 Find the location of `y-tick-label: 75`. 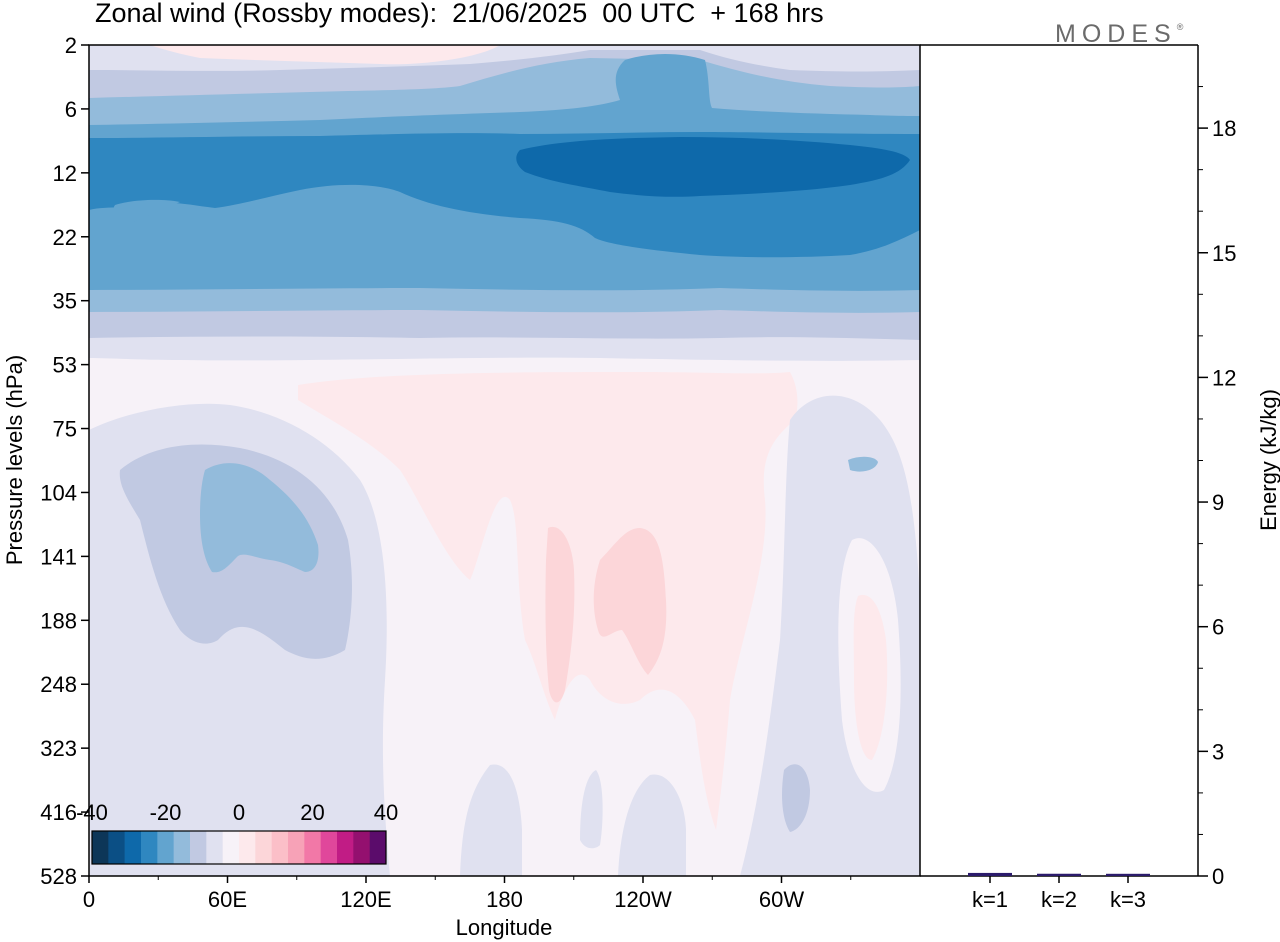

y-tick-label: 75 is located at coordinates (65, 429).